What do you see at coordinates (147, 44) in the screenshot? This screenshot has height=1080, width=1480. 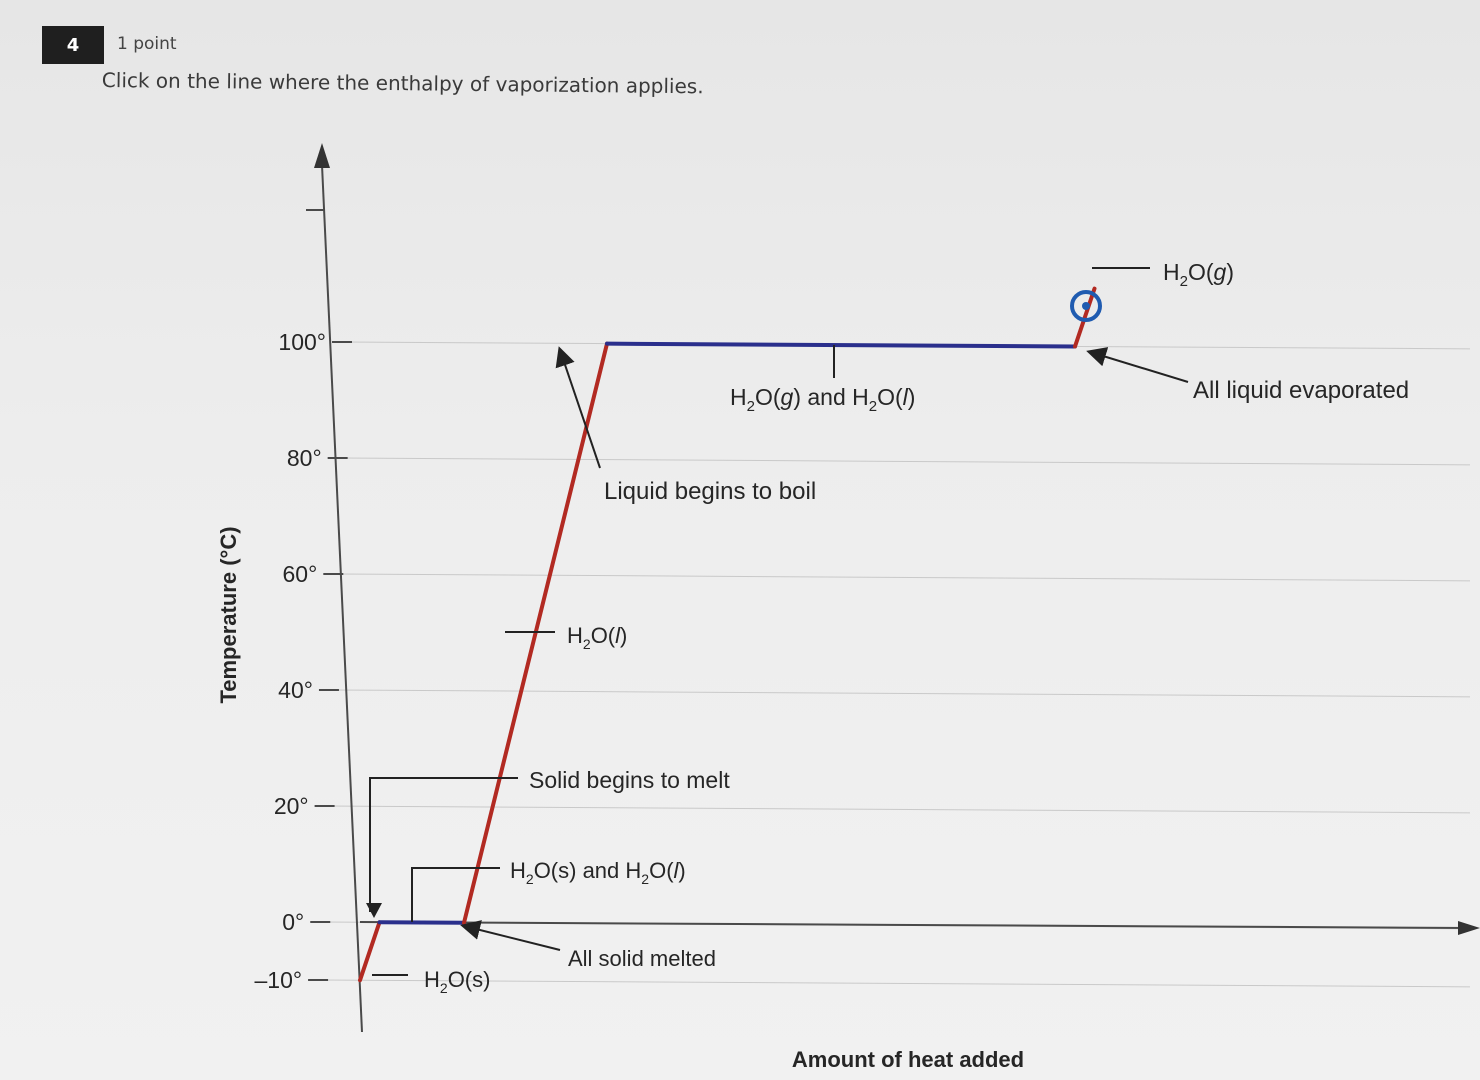 I see `question-points: 1 point` at bounding box center [147, 44].